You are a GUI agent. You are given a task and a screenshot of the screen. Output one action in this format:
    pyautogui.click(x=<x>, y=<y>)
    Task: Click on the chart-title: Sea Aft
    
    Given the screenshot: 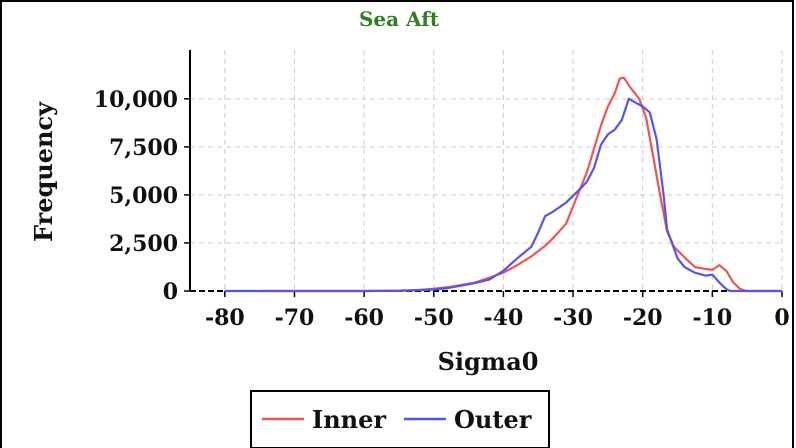 What is the action you would take?
    pyautogui.click(x=399, y=19)
    